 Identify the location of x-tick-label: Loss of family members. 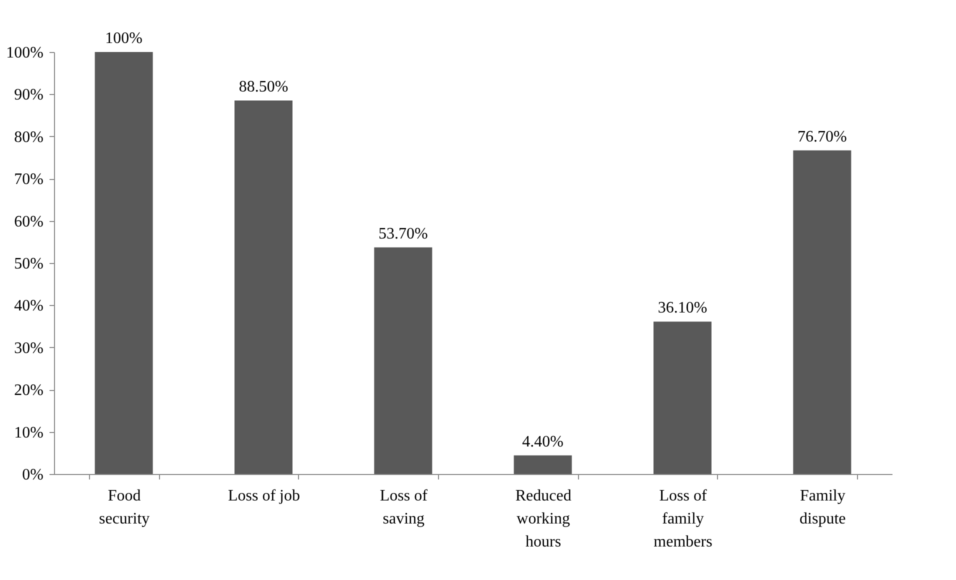
(683, 519).